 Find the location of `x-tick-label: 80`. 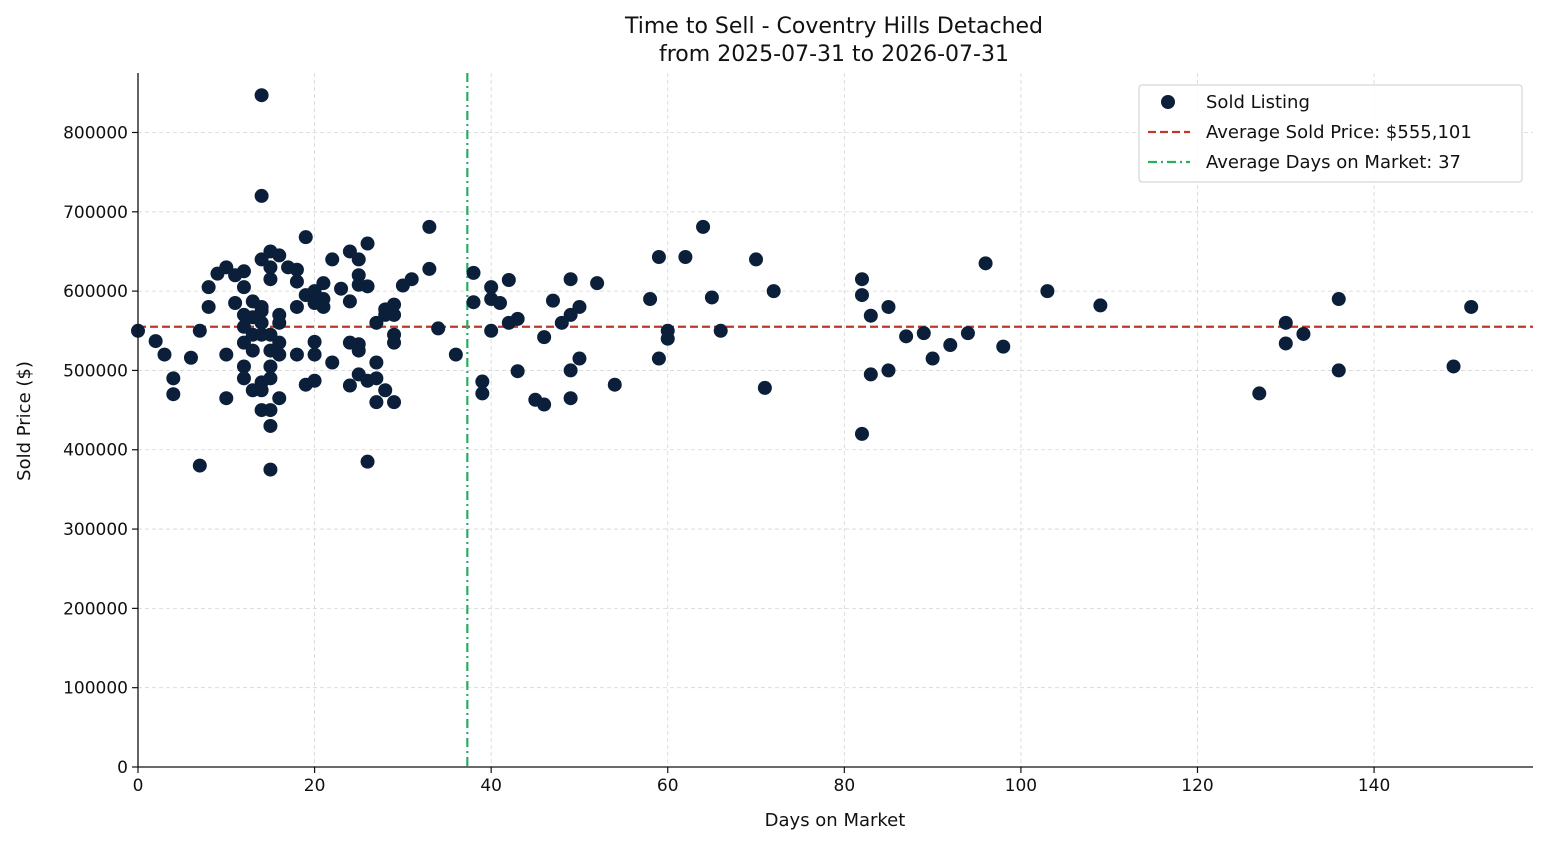

x-tick-label: 80 is located at coordinates (845, 786).